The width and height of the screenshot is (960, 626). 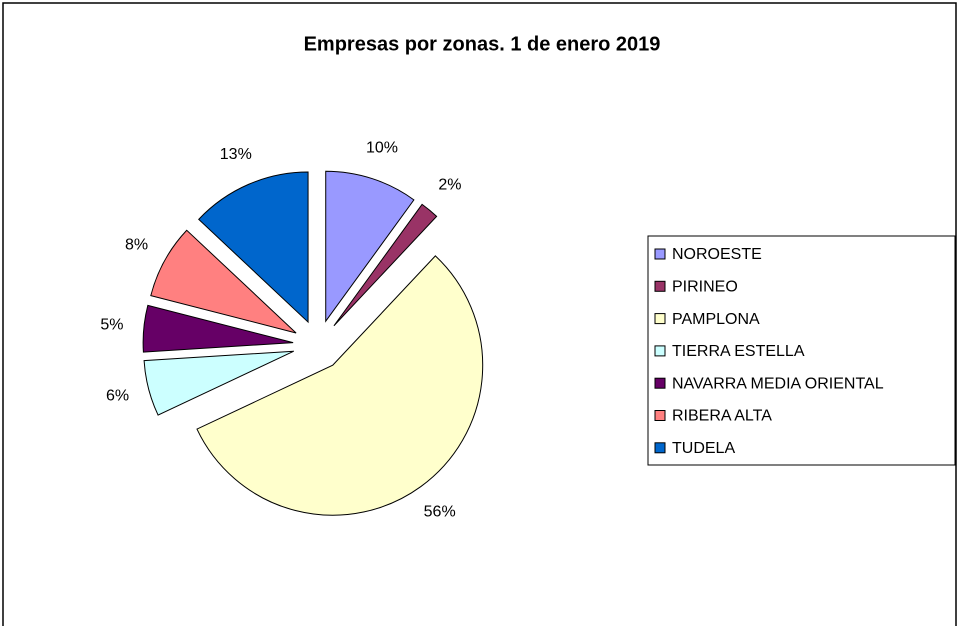 I want to click on legend-label: NAVARRA MEDIA ORIENTAL, so click(x=778, y=383).